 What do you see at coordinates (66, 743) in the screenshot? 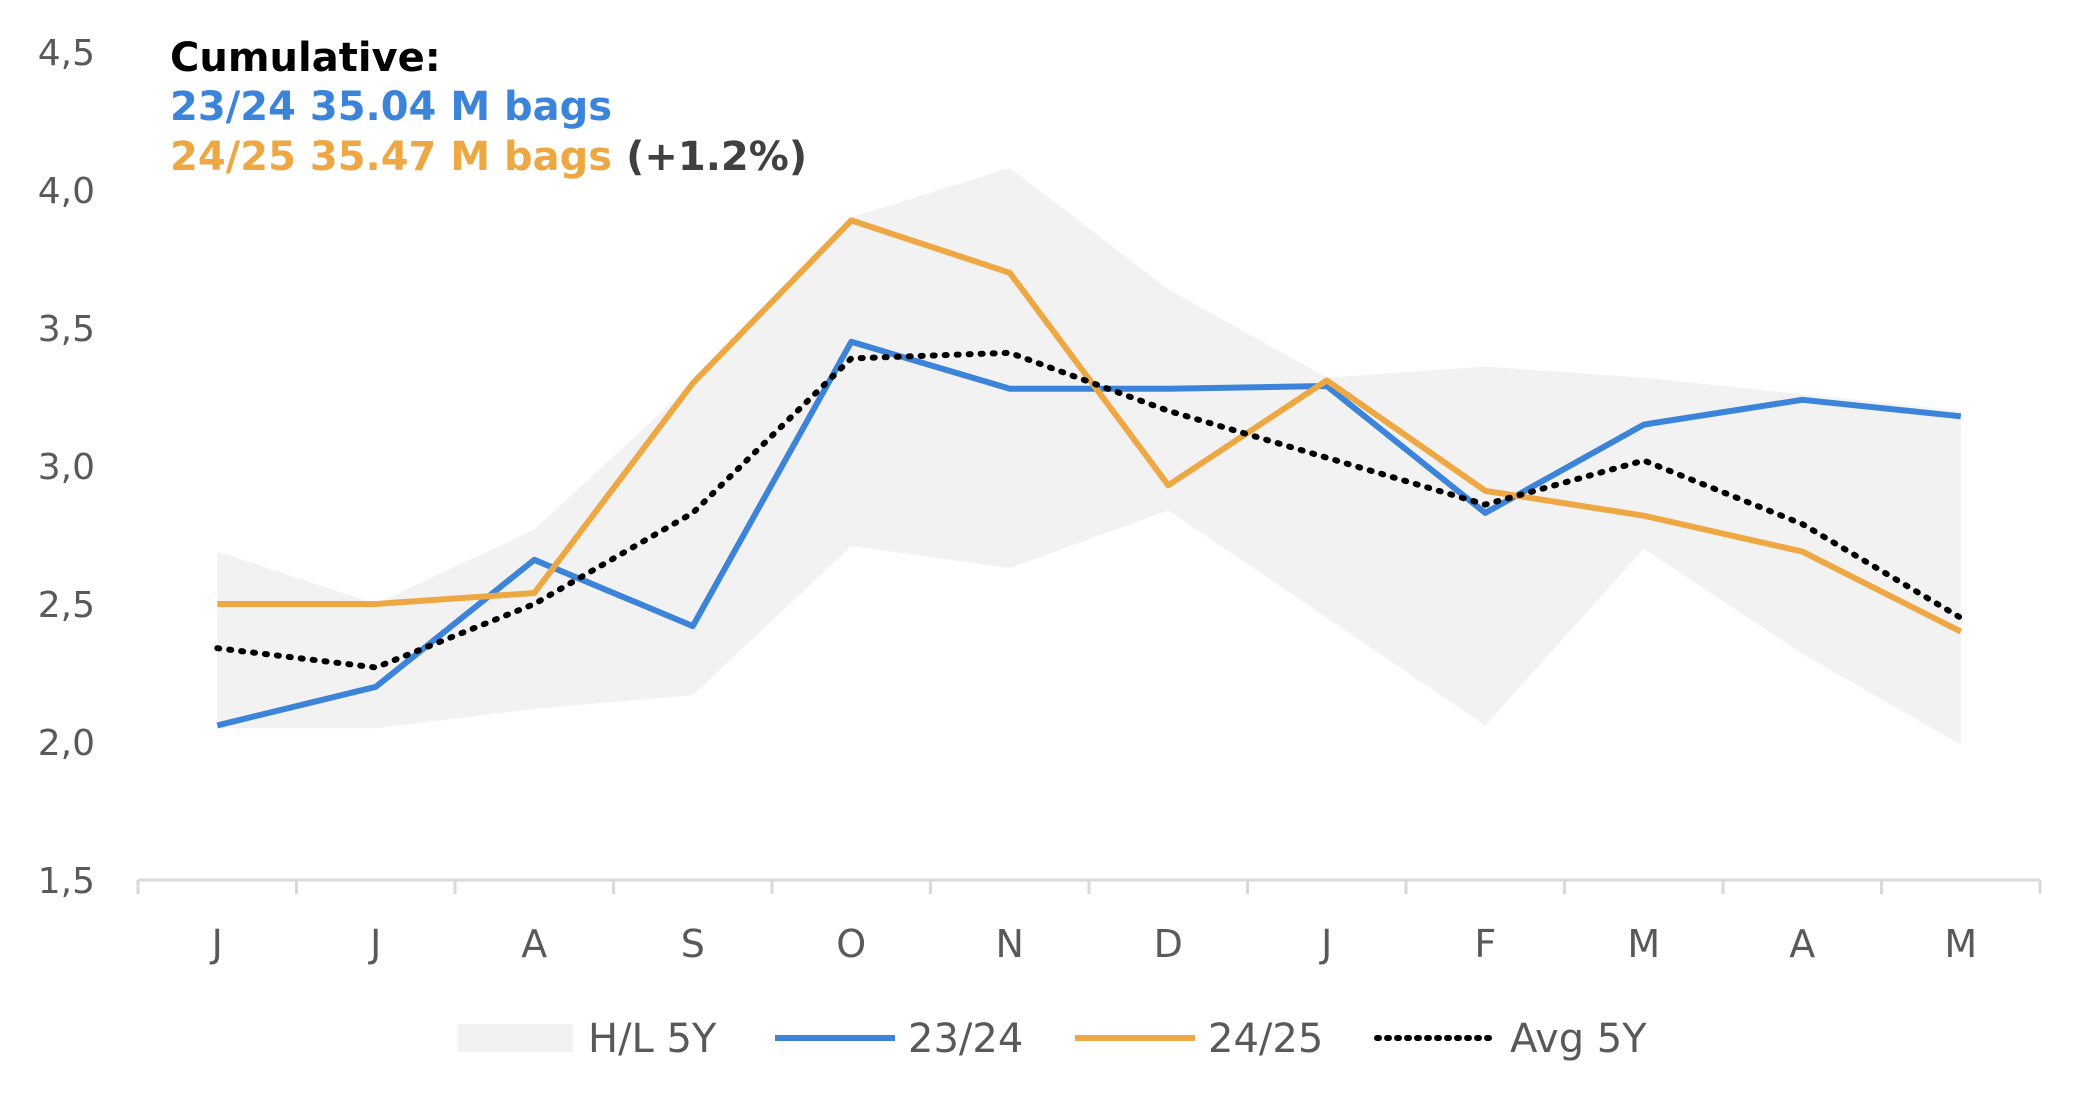
I see `y-tick-label: 2,0` at bounding box center [66, 743].